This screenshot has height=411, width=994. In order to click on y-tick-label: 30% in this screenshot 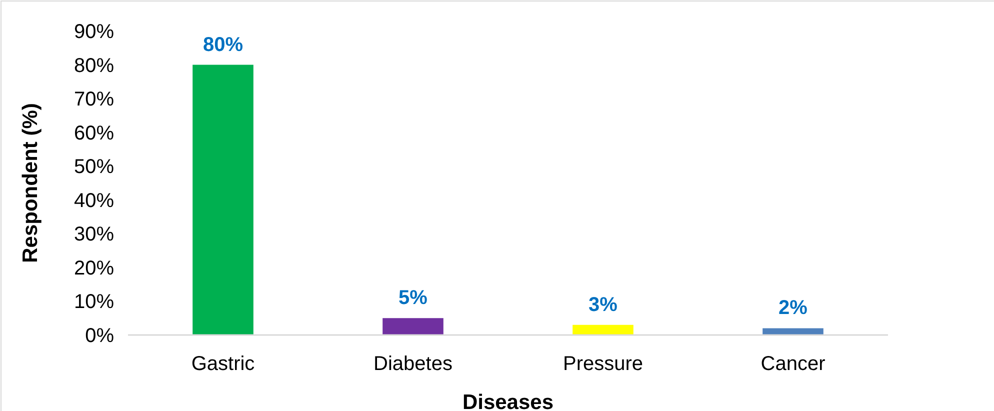, I will do `click(94, 235)`.